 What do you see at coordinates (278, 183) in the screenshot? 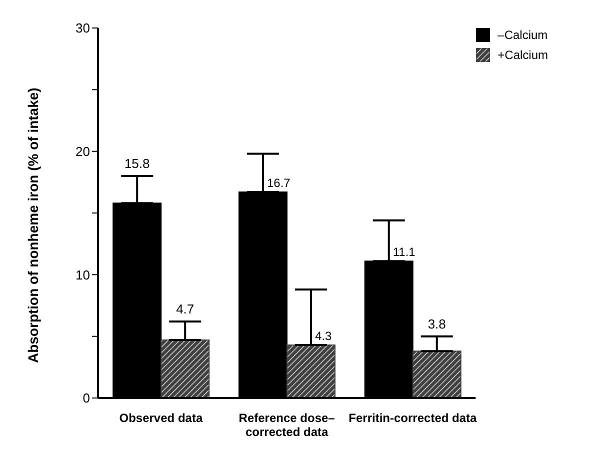
I see `data-label: 16.7` at bounding box center [278, 183].